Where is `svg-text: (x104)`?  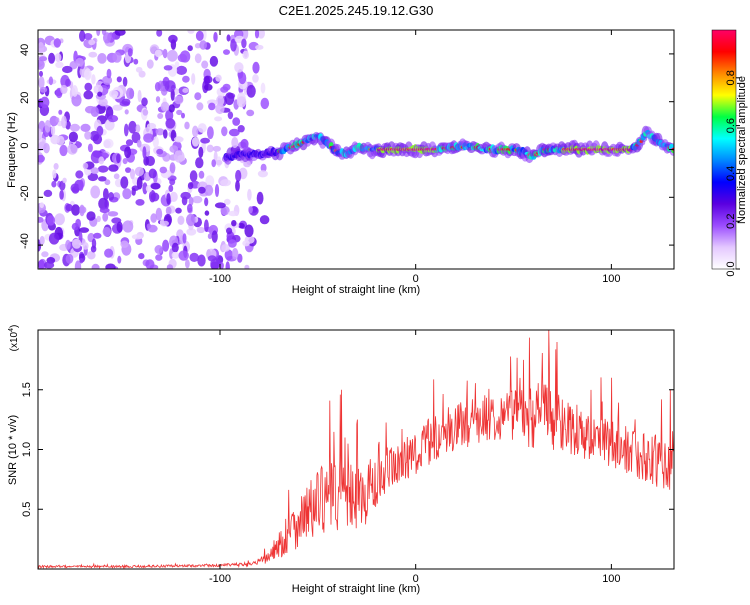
svg-text: (x104) is located at coordinates (14, 338).